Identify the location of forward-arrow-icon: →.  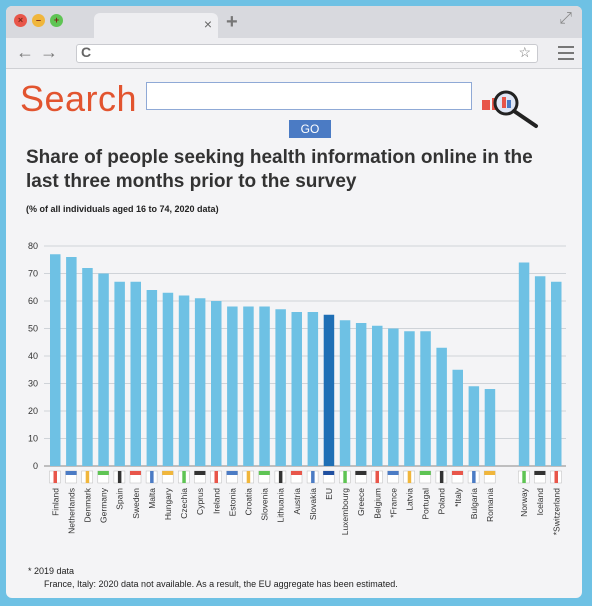
(49, 52).